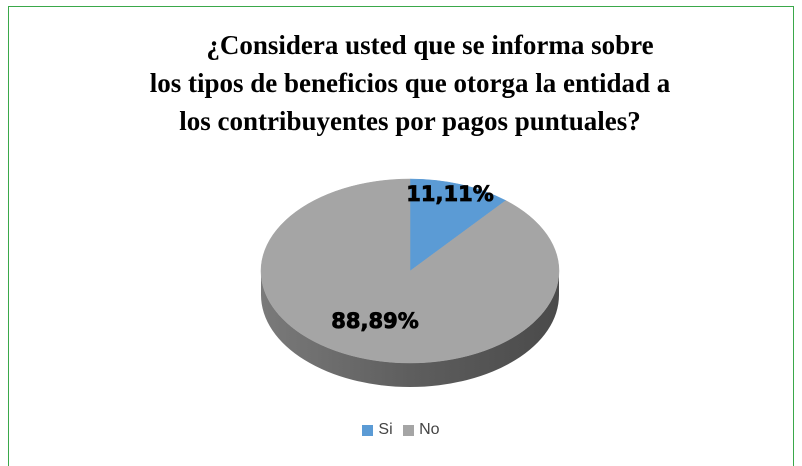 The image size is (802, 466). Describe the element at coordinates (368, 430) in the screenshot. I see `legend-swatch-si` at that location.